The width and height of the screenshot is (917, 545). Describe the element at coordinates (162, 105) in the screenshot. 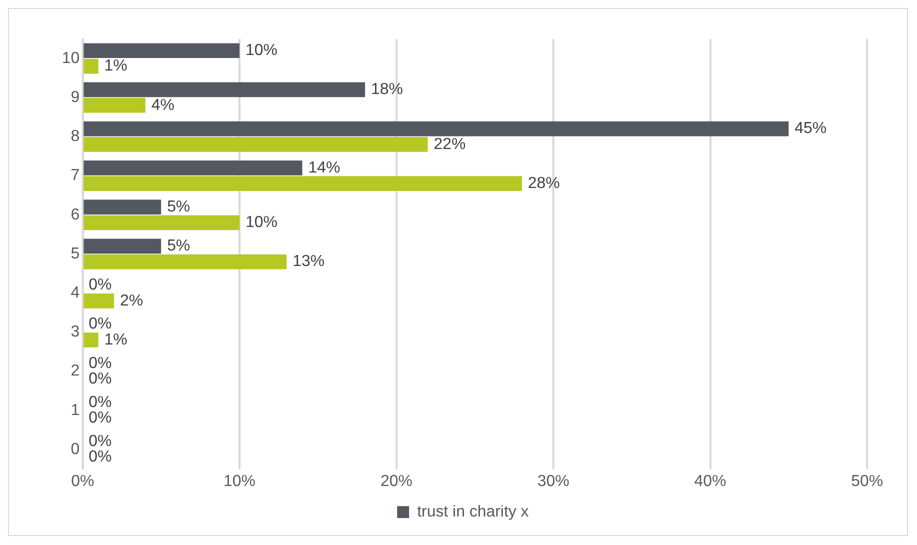

I see `data-label: 4%` at that location.